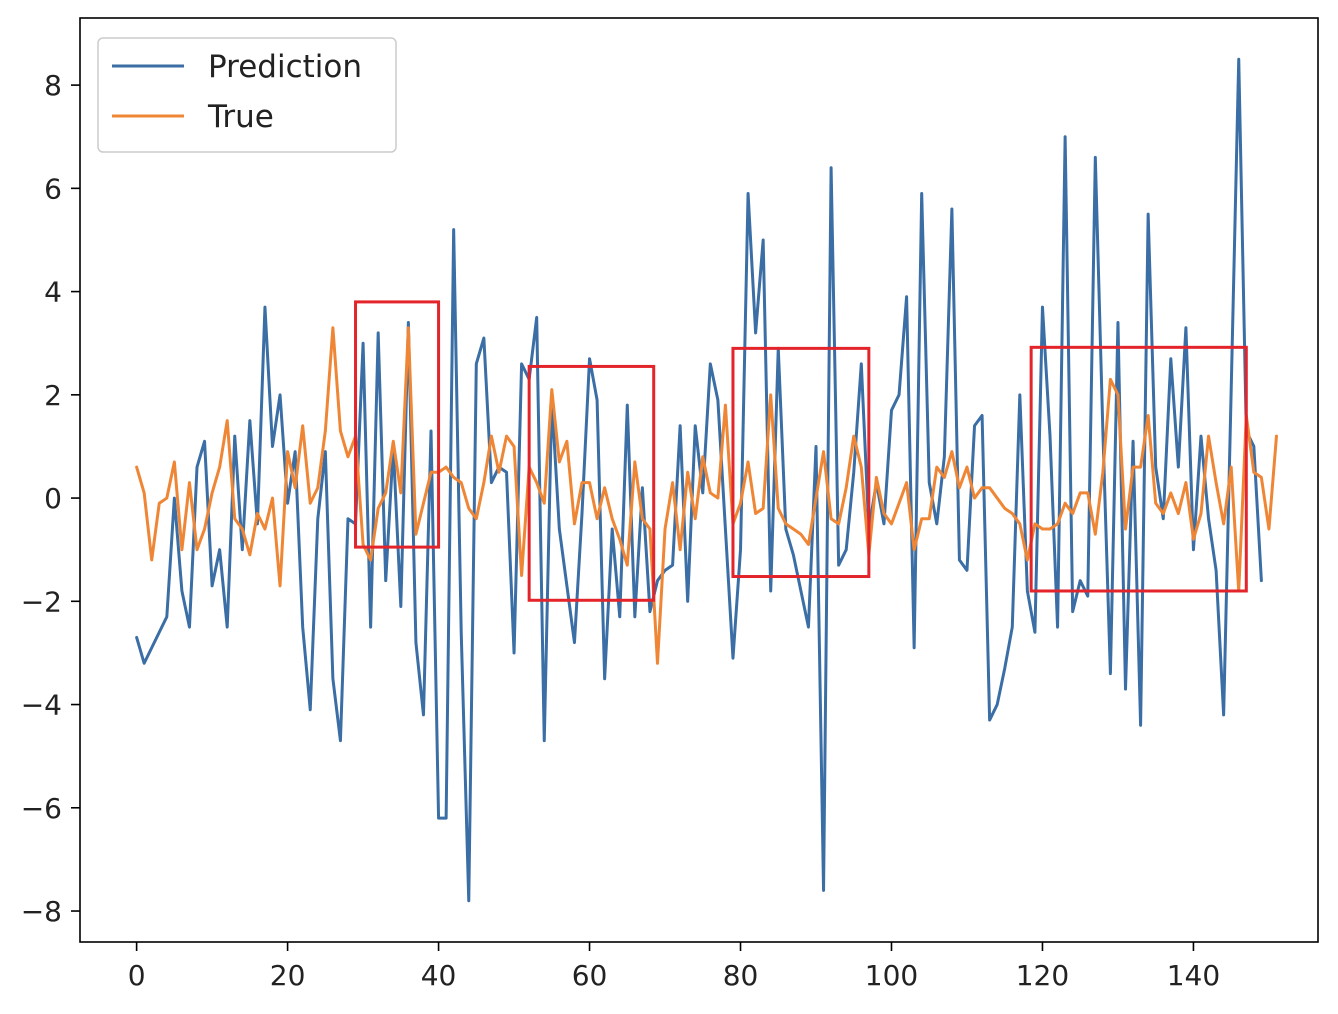  I want to click on y-tick-label: −6, so click(41, 808).